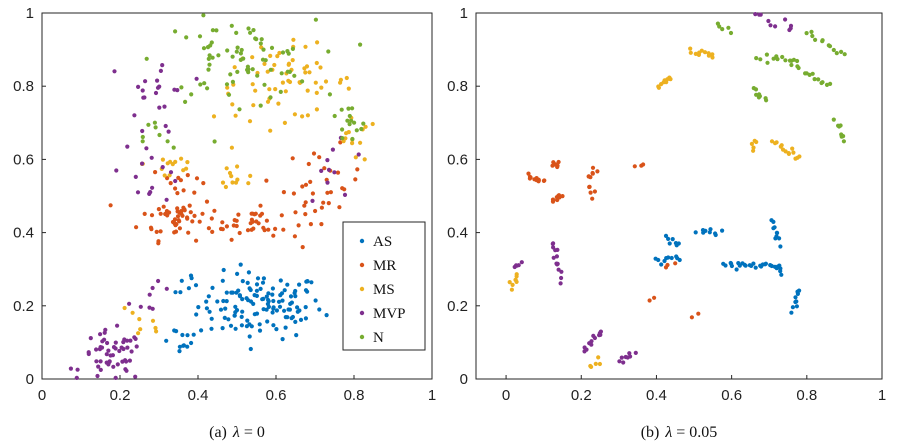 The height and width of the screenshot is (444, 897). Describe the element at coordinates (362, 313) in the screenshot. I see `legend-marker-mvp` at that location.